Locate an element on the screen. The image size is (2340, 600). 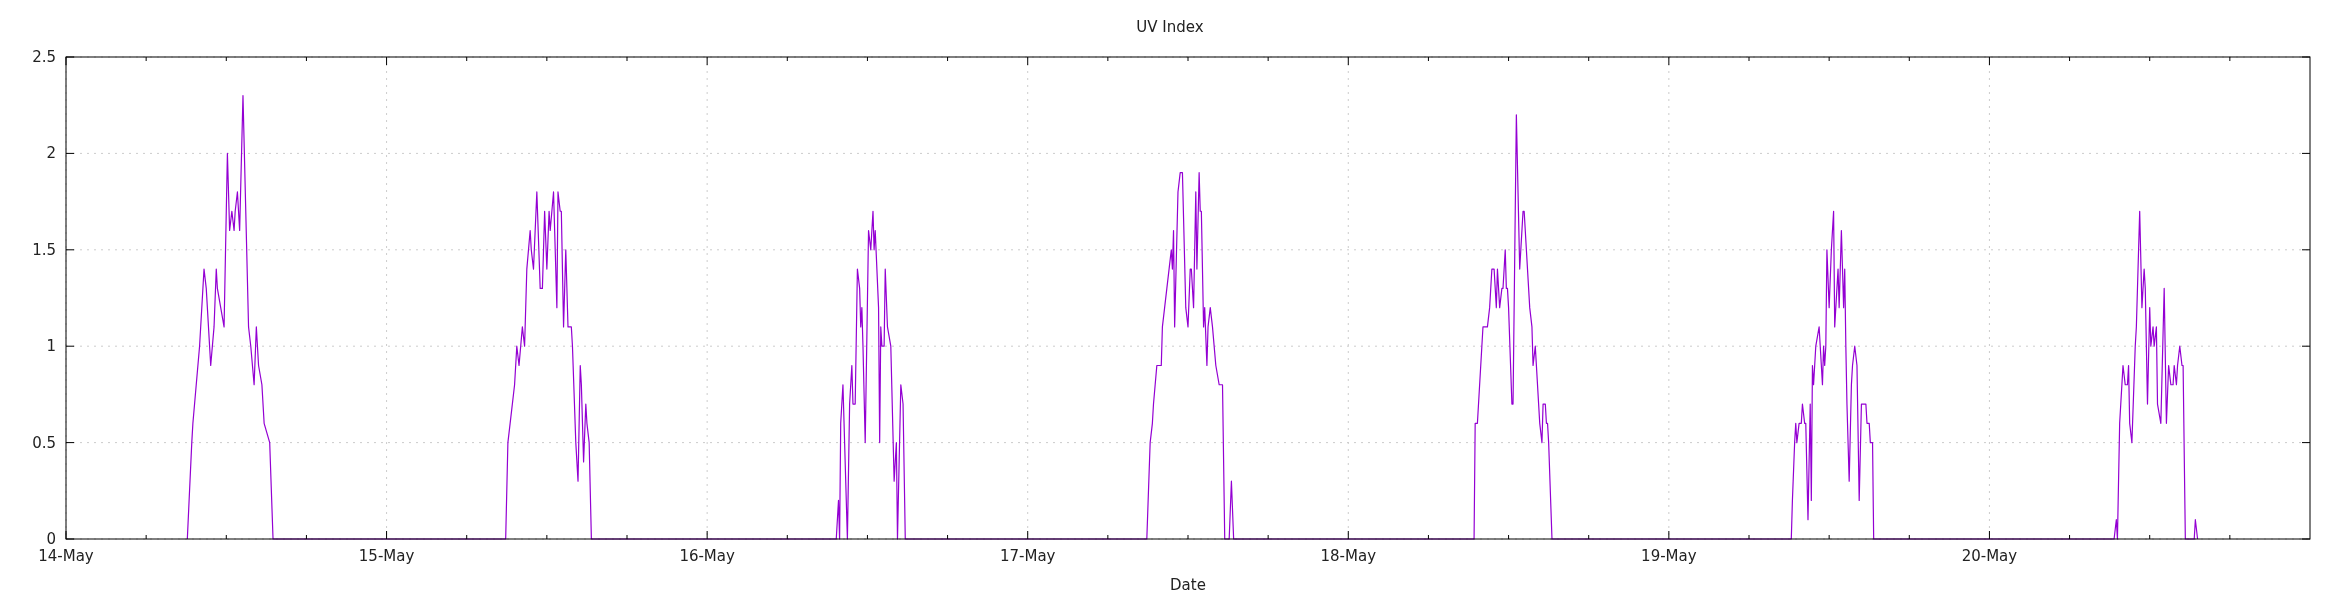
chart-title: UV Index is located at coordinates (1170, 27).